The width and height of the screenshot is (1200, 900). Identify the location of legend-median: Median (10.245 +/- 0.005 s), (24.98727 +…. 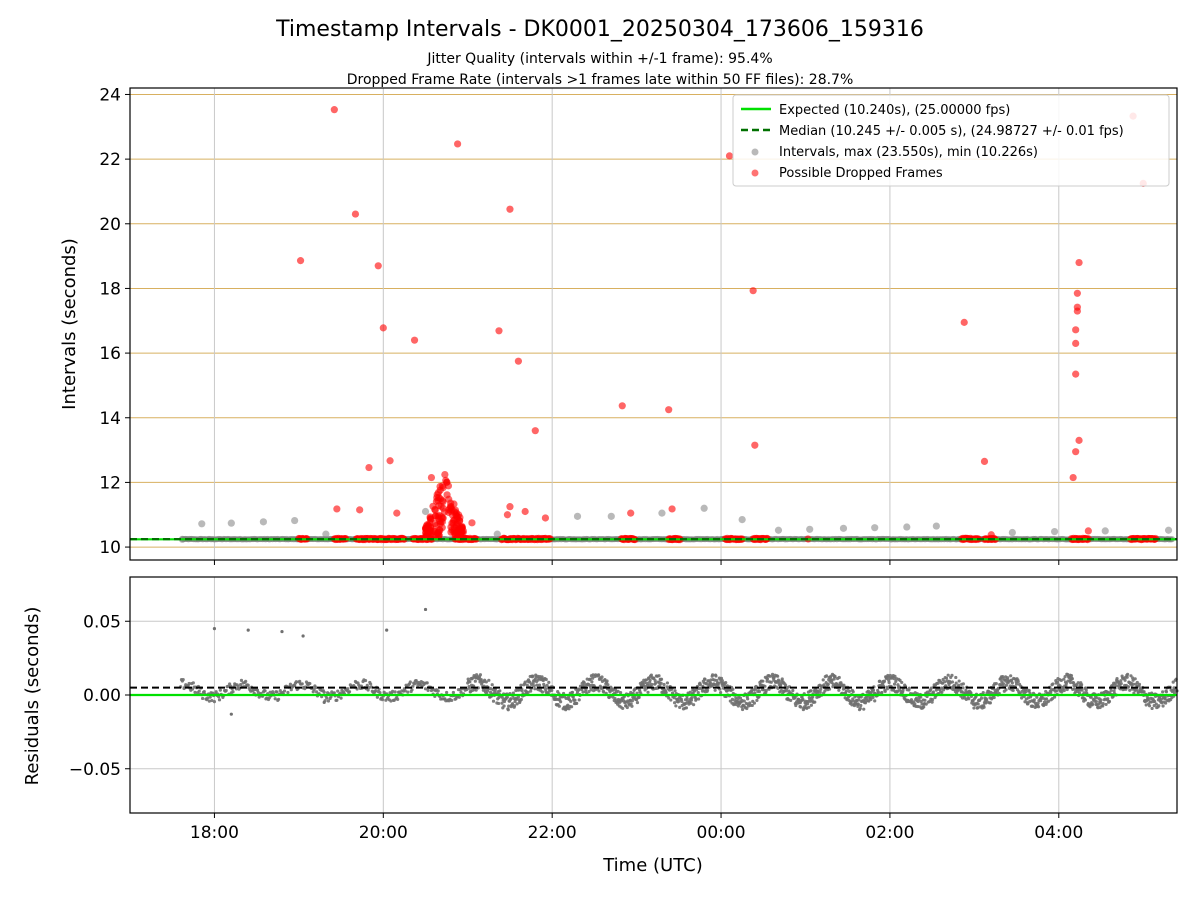
(951, 131).